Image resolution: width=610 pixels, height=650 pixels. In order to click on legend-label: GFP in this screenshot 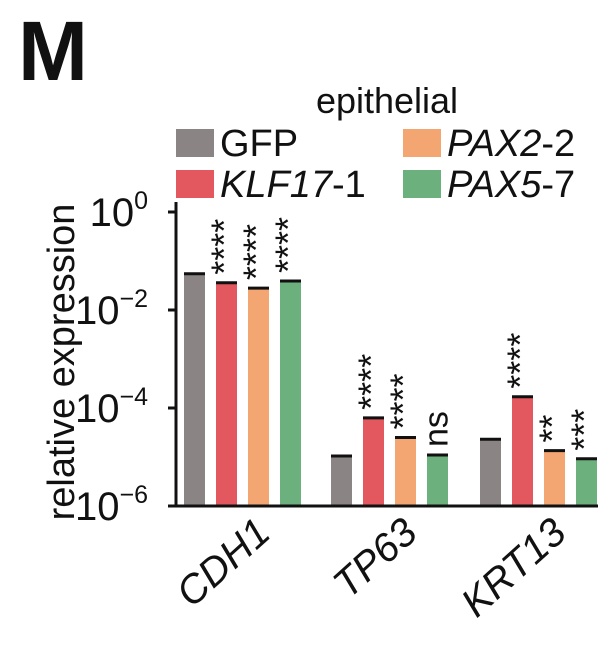, I will do `click(259, 144)`.